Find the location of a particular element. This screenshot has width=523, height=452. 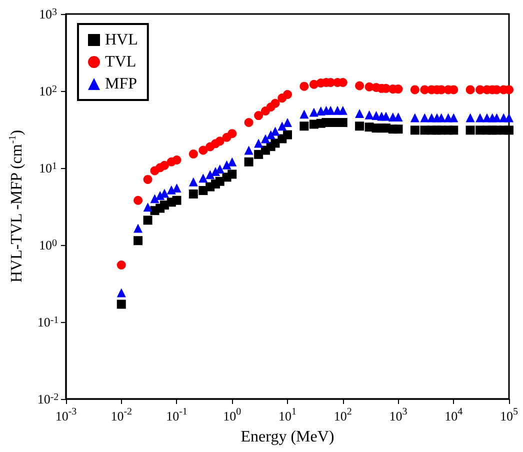

legend-label: HVL is located at coordinates (121, 40).